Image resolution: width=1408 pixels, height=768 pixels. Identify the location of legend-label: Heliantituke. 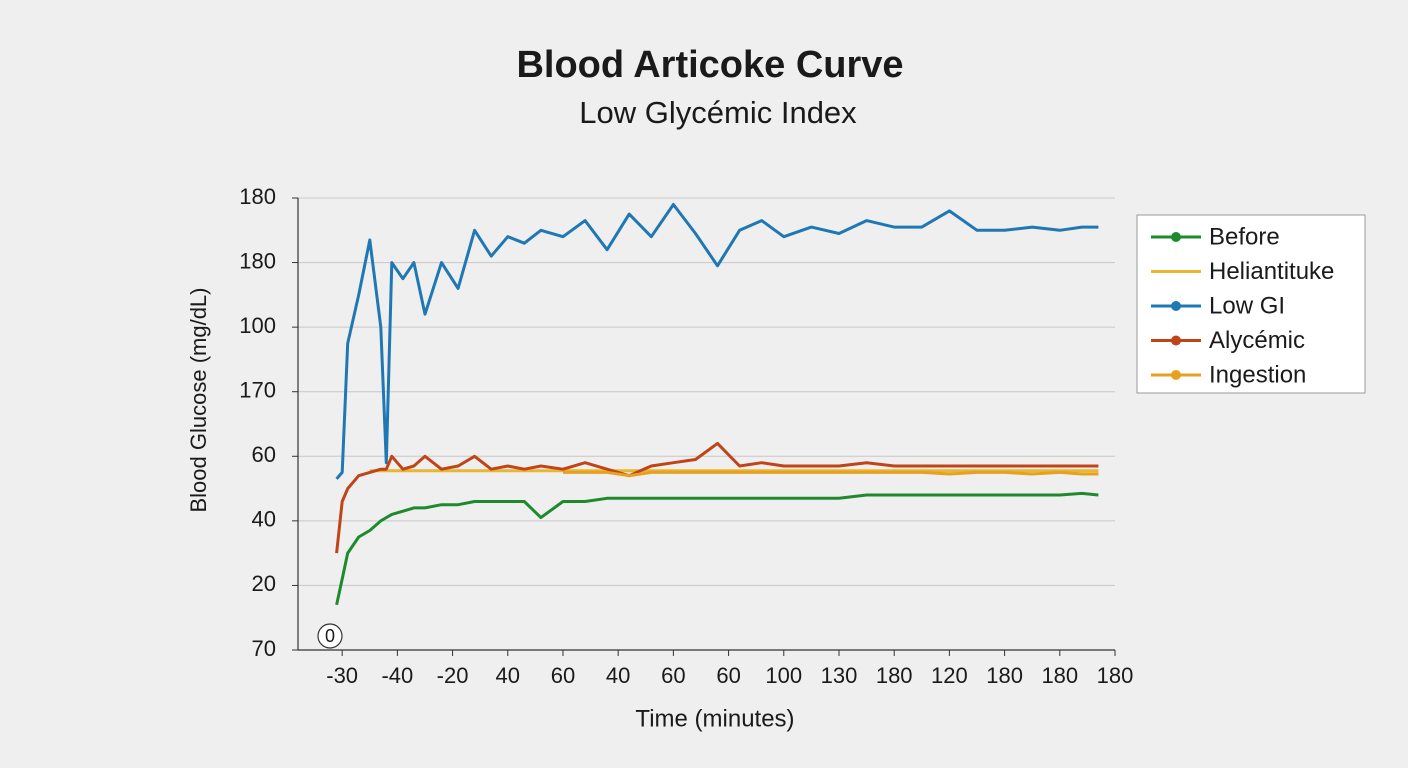
(1271, 271).